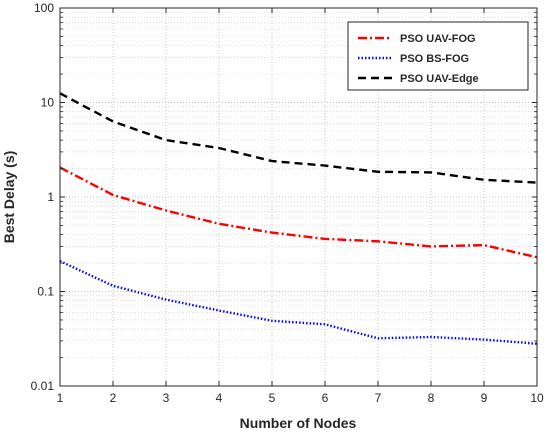 The image size is (550, 434). Describe the element at coordinates (378, 398) in the screenshot. I see `x-tick-label: 7` at that location.